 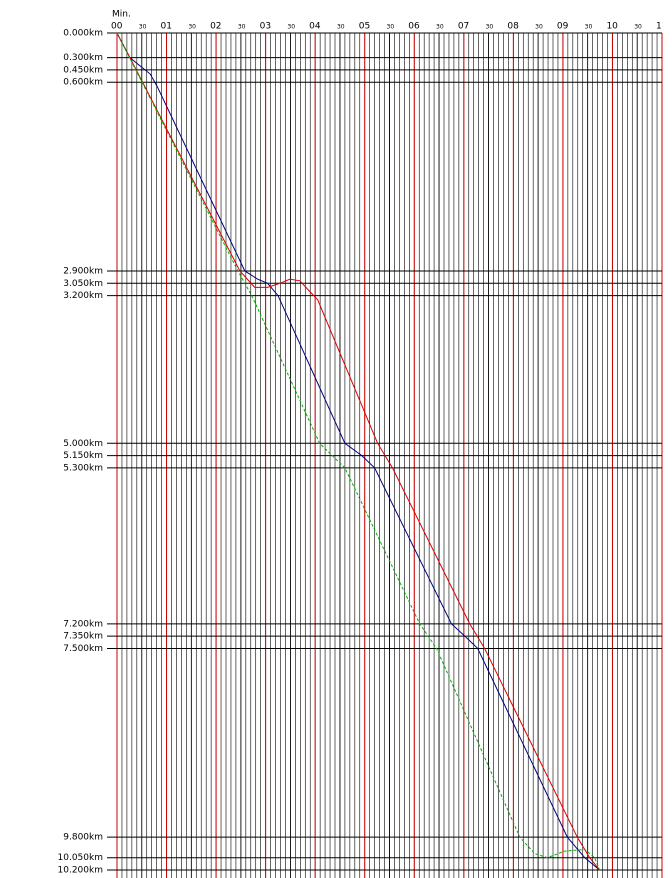 I want to click on x-axis-label: Min., so click(x=121, y=15).